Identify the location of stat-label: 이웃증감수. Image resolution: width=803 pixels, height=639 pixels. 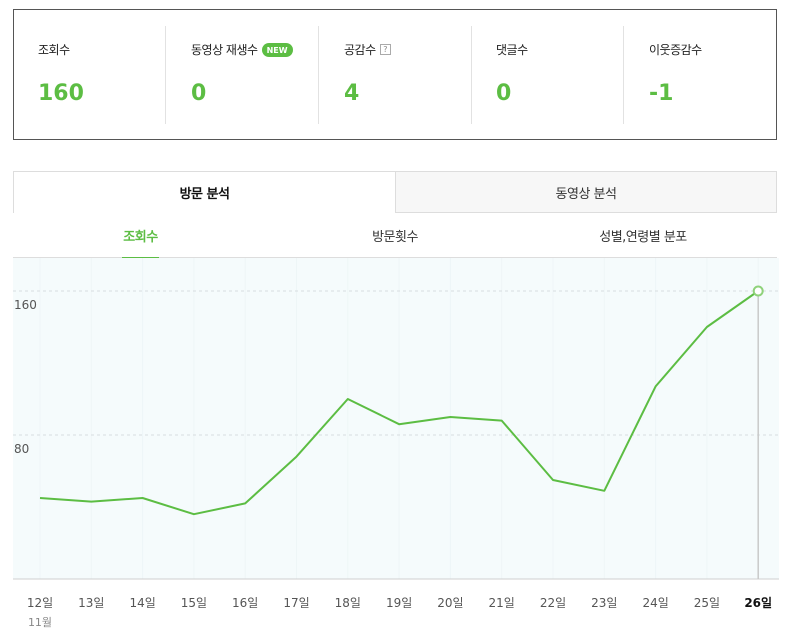
(675, 49).